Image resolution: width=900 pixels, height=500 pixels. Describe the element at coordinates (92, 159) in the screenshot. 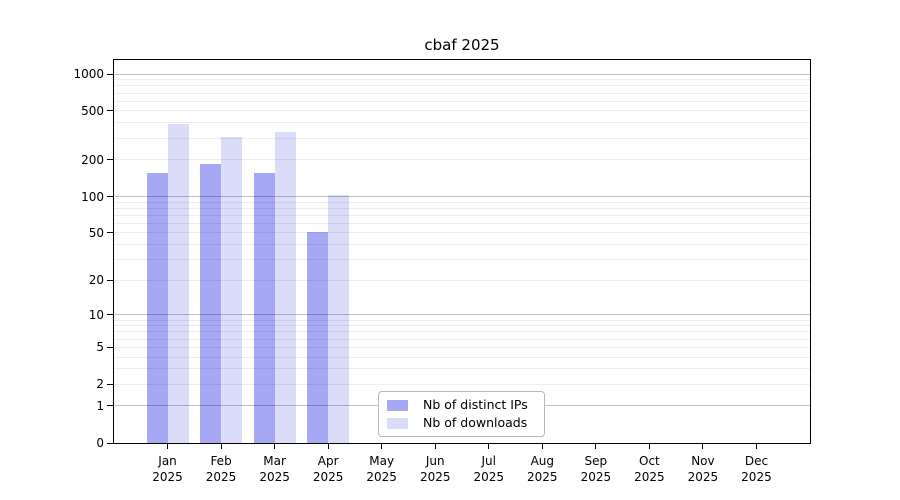

I see `y-tick-label: 200` at that location.